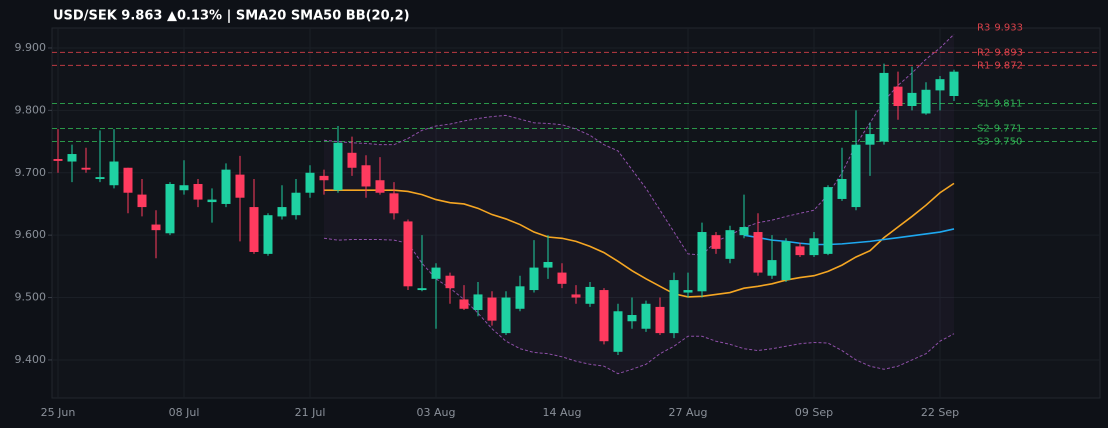 This screenshot has height=428, width=1108. Describe the element at coordinates (983, 142) in the screenshot. I see `level-name: S3` at that location.